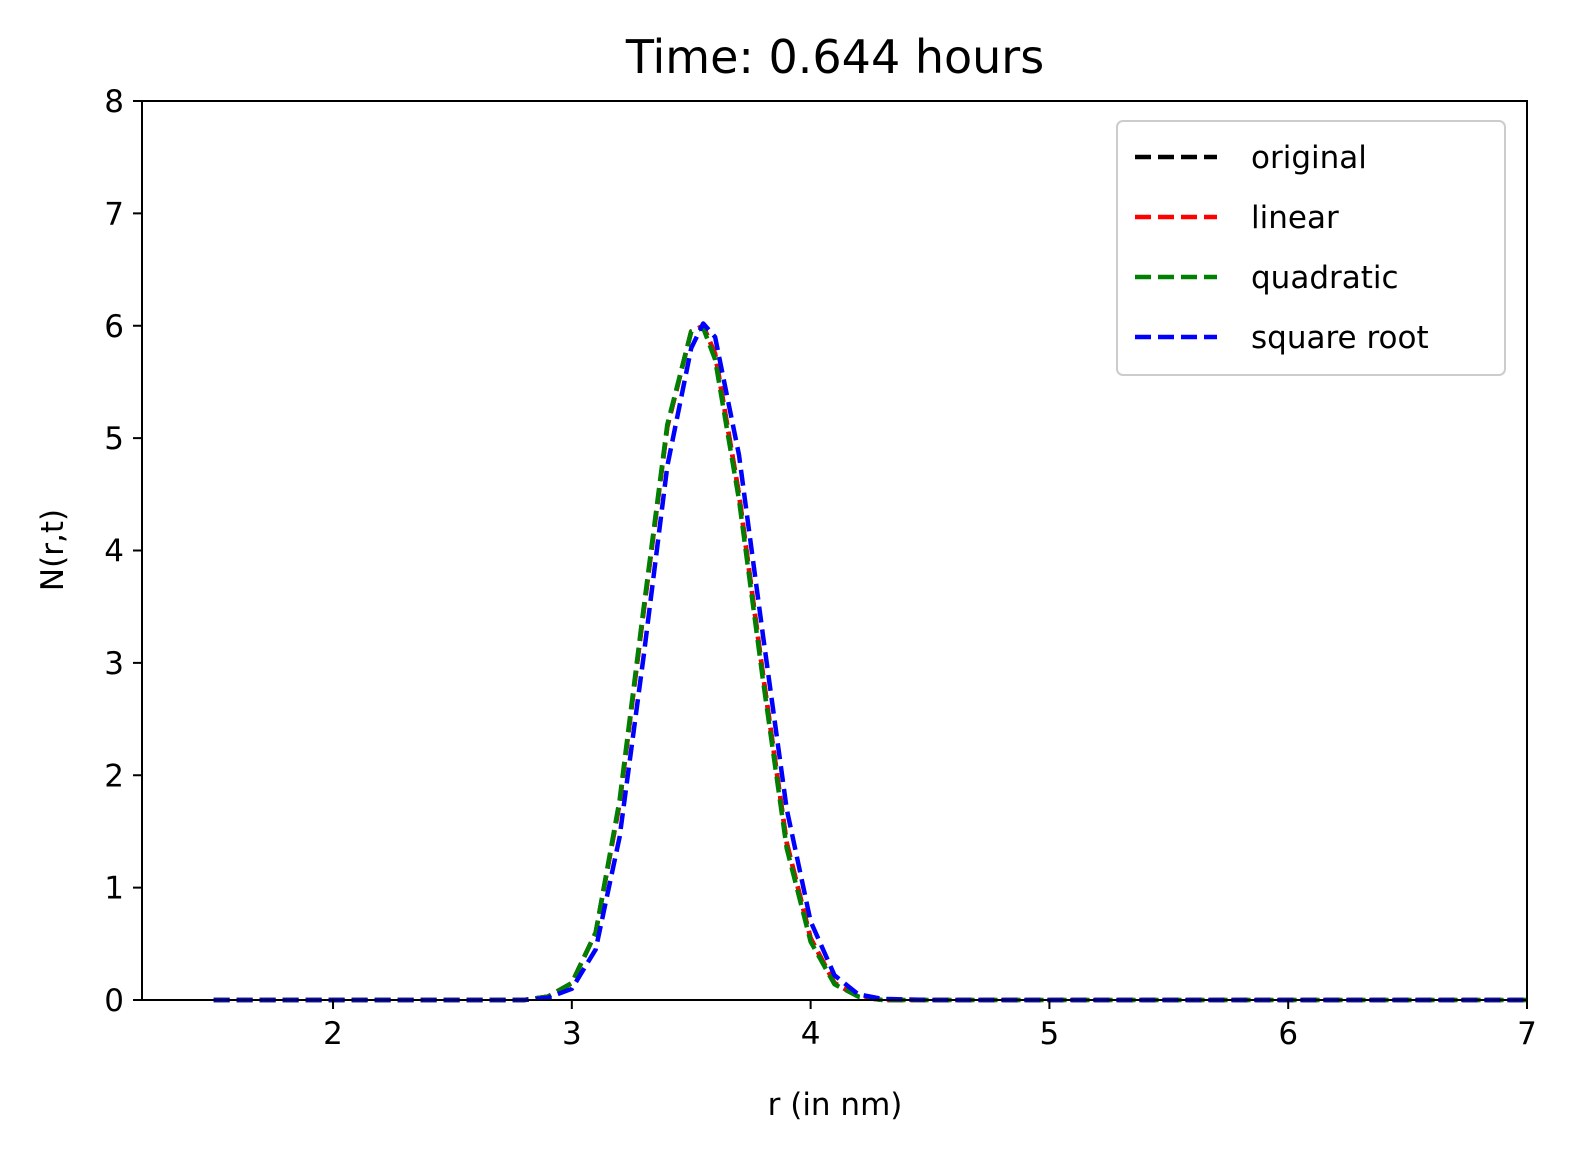  I want to click on legend-label-quadratic: quadratic, so click(1325, 278).